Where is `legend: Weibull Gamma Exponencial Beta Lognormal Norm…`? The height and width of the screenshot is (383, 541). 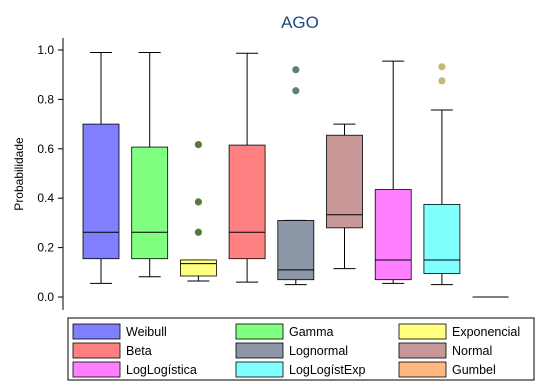
legend: Weibull Gamma Exponencial Beta Lognormal Norm… is located at coordinates (301, 349).